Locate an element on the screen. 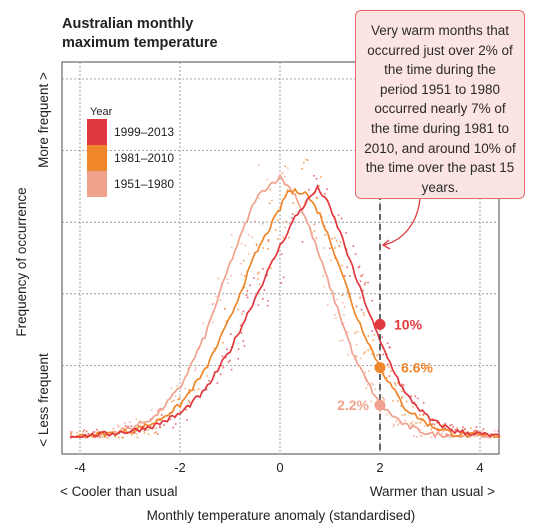 This screenshot has height=530, width=539. legend-title: Year is located at coordinates (101, 112).